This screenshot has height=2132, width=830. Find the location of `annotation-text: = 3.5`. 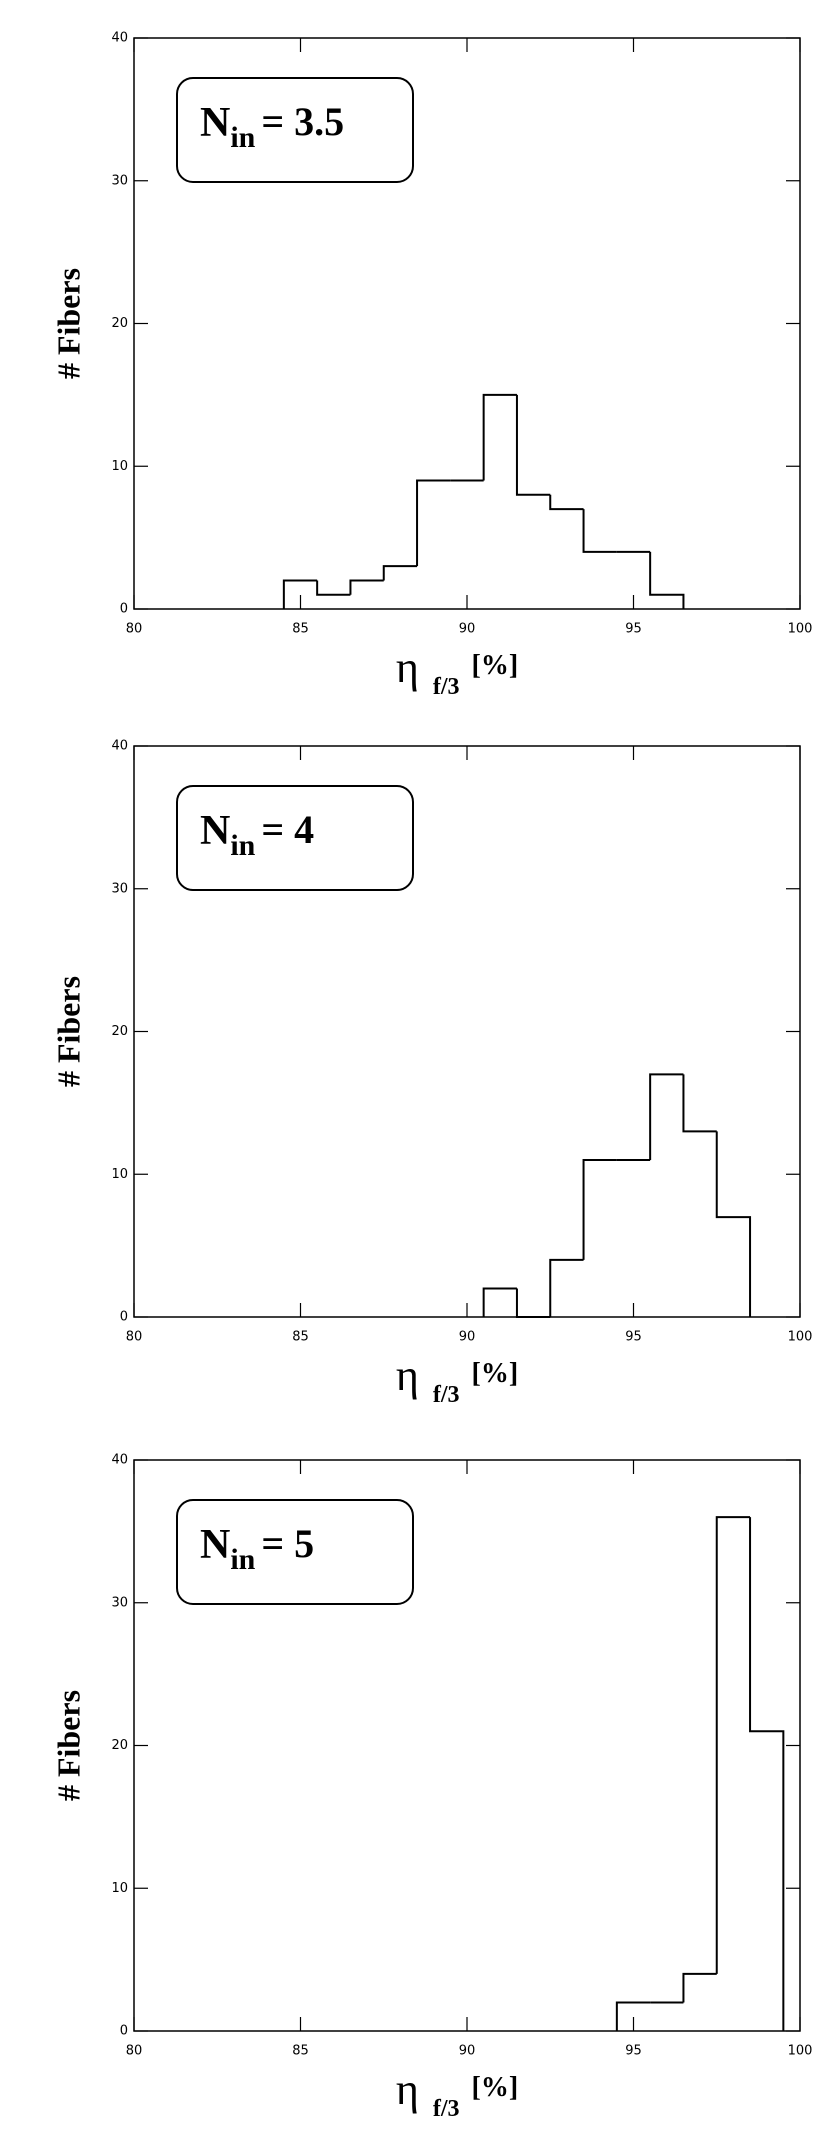

annotation-text: = 3.5 is located at coordinates (302, 121).